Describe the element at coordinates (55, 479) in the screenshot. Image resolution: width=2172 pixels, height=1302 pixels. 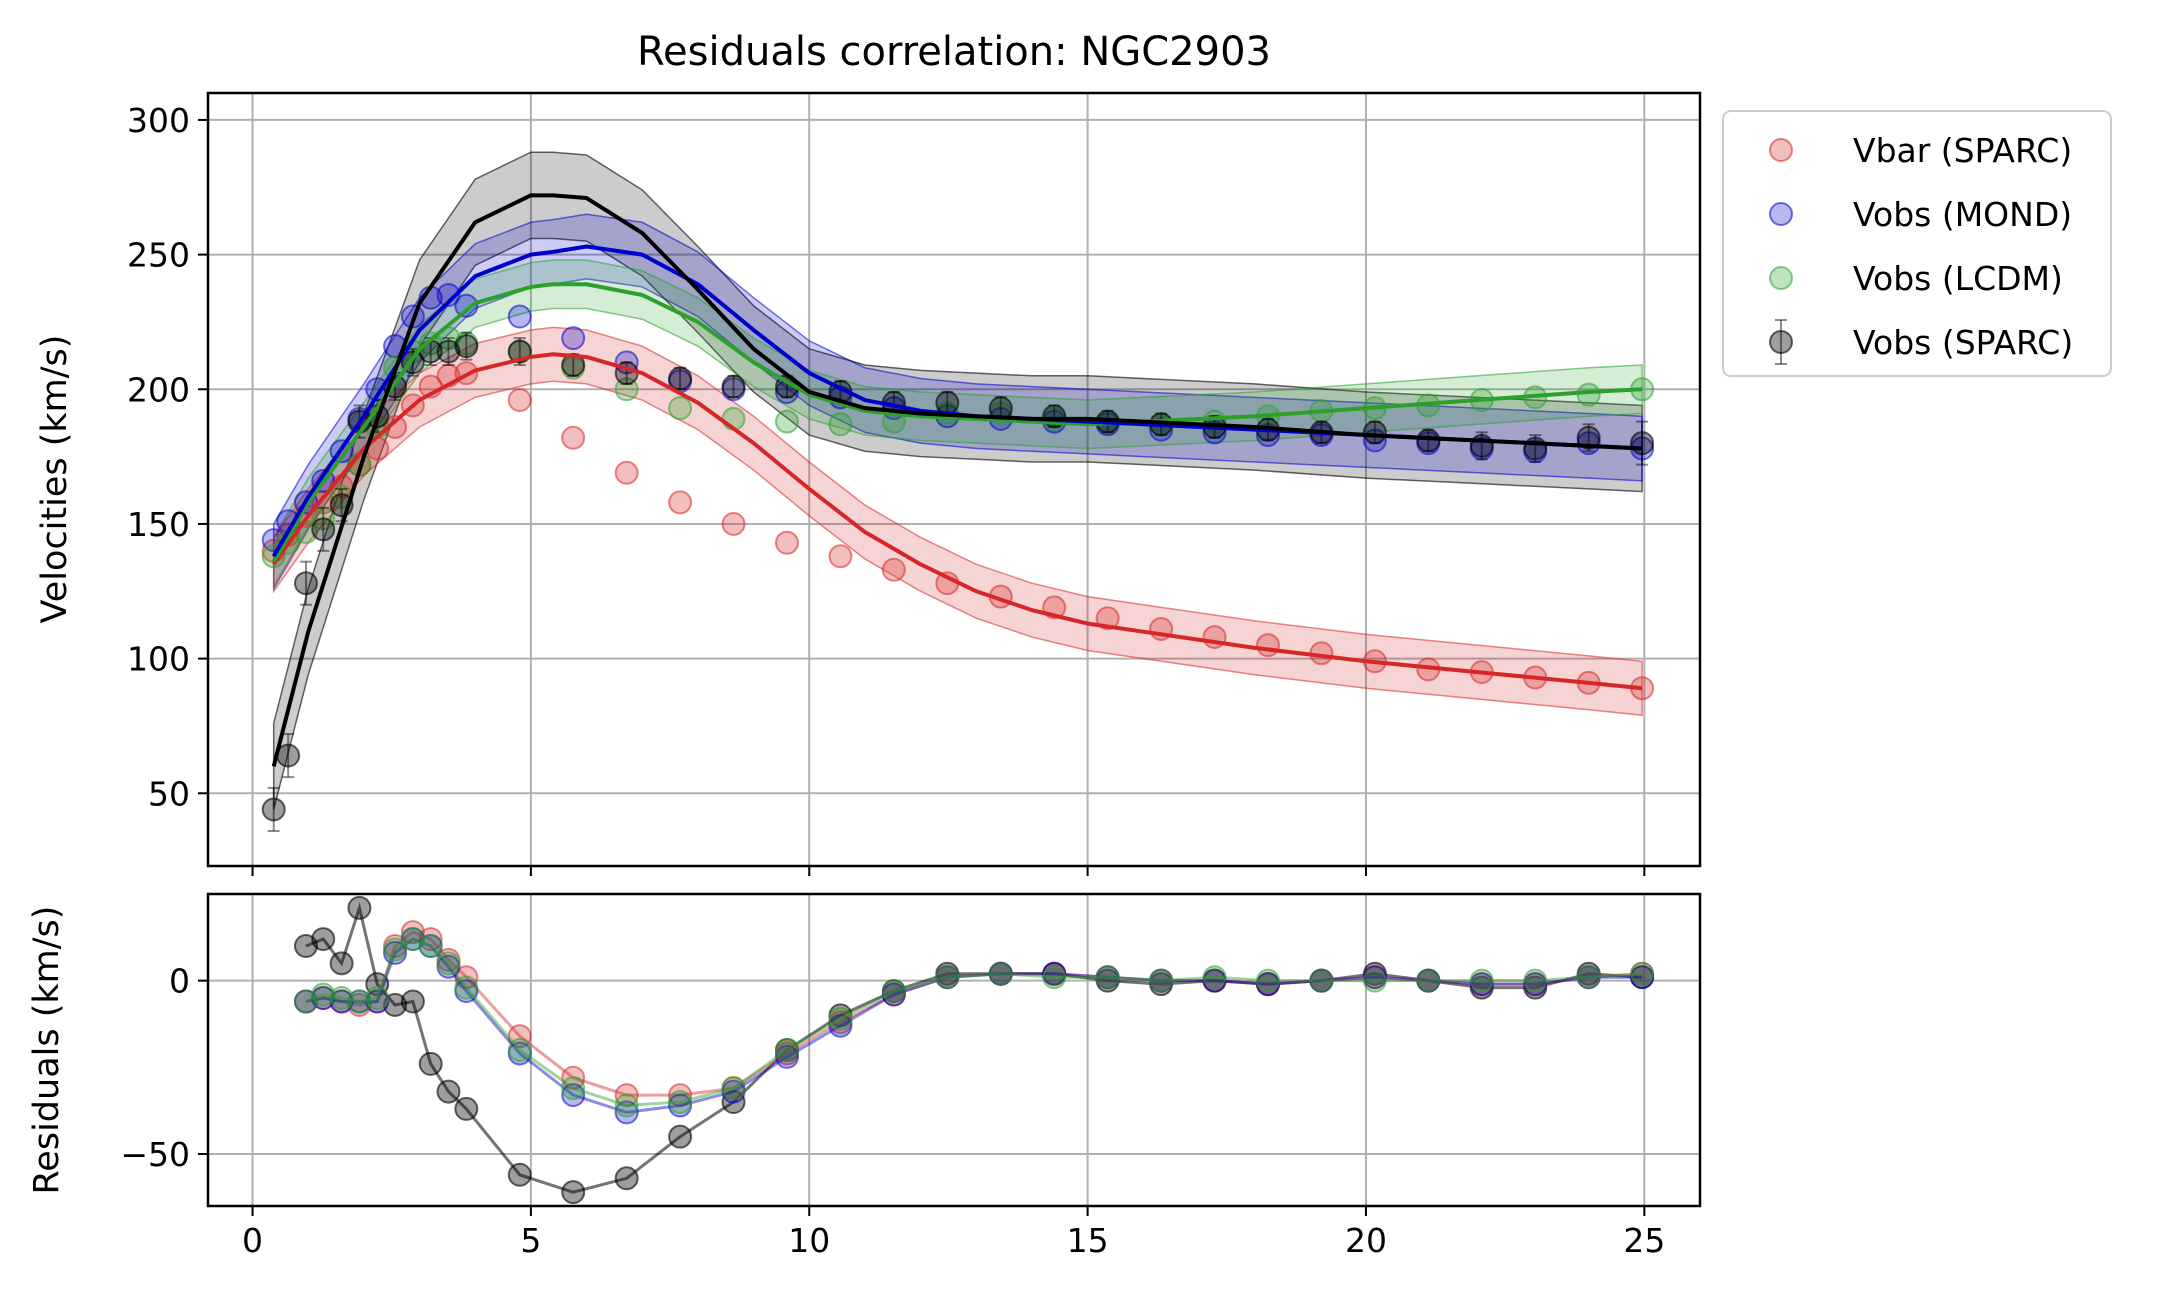
I see `velocity-y-axis-label: Velocities (km/s)` at that location.